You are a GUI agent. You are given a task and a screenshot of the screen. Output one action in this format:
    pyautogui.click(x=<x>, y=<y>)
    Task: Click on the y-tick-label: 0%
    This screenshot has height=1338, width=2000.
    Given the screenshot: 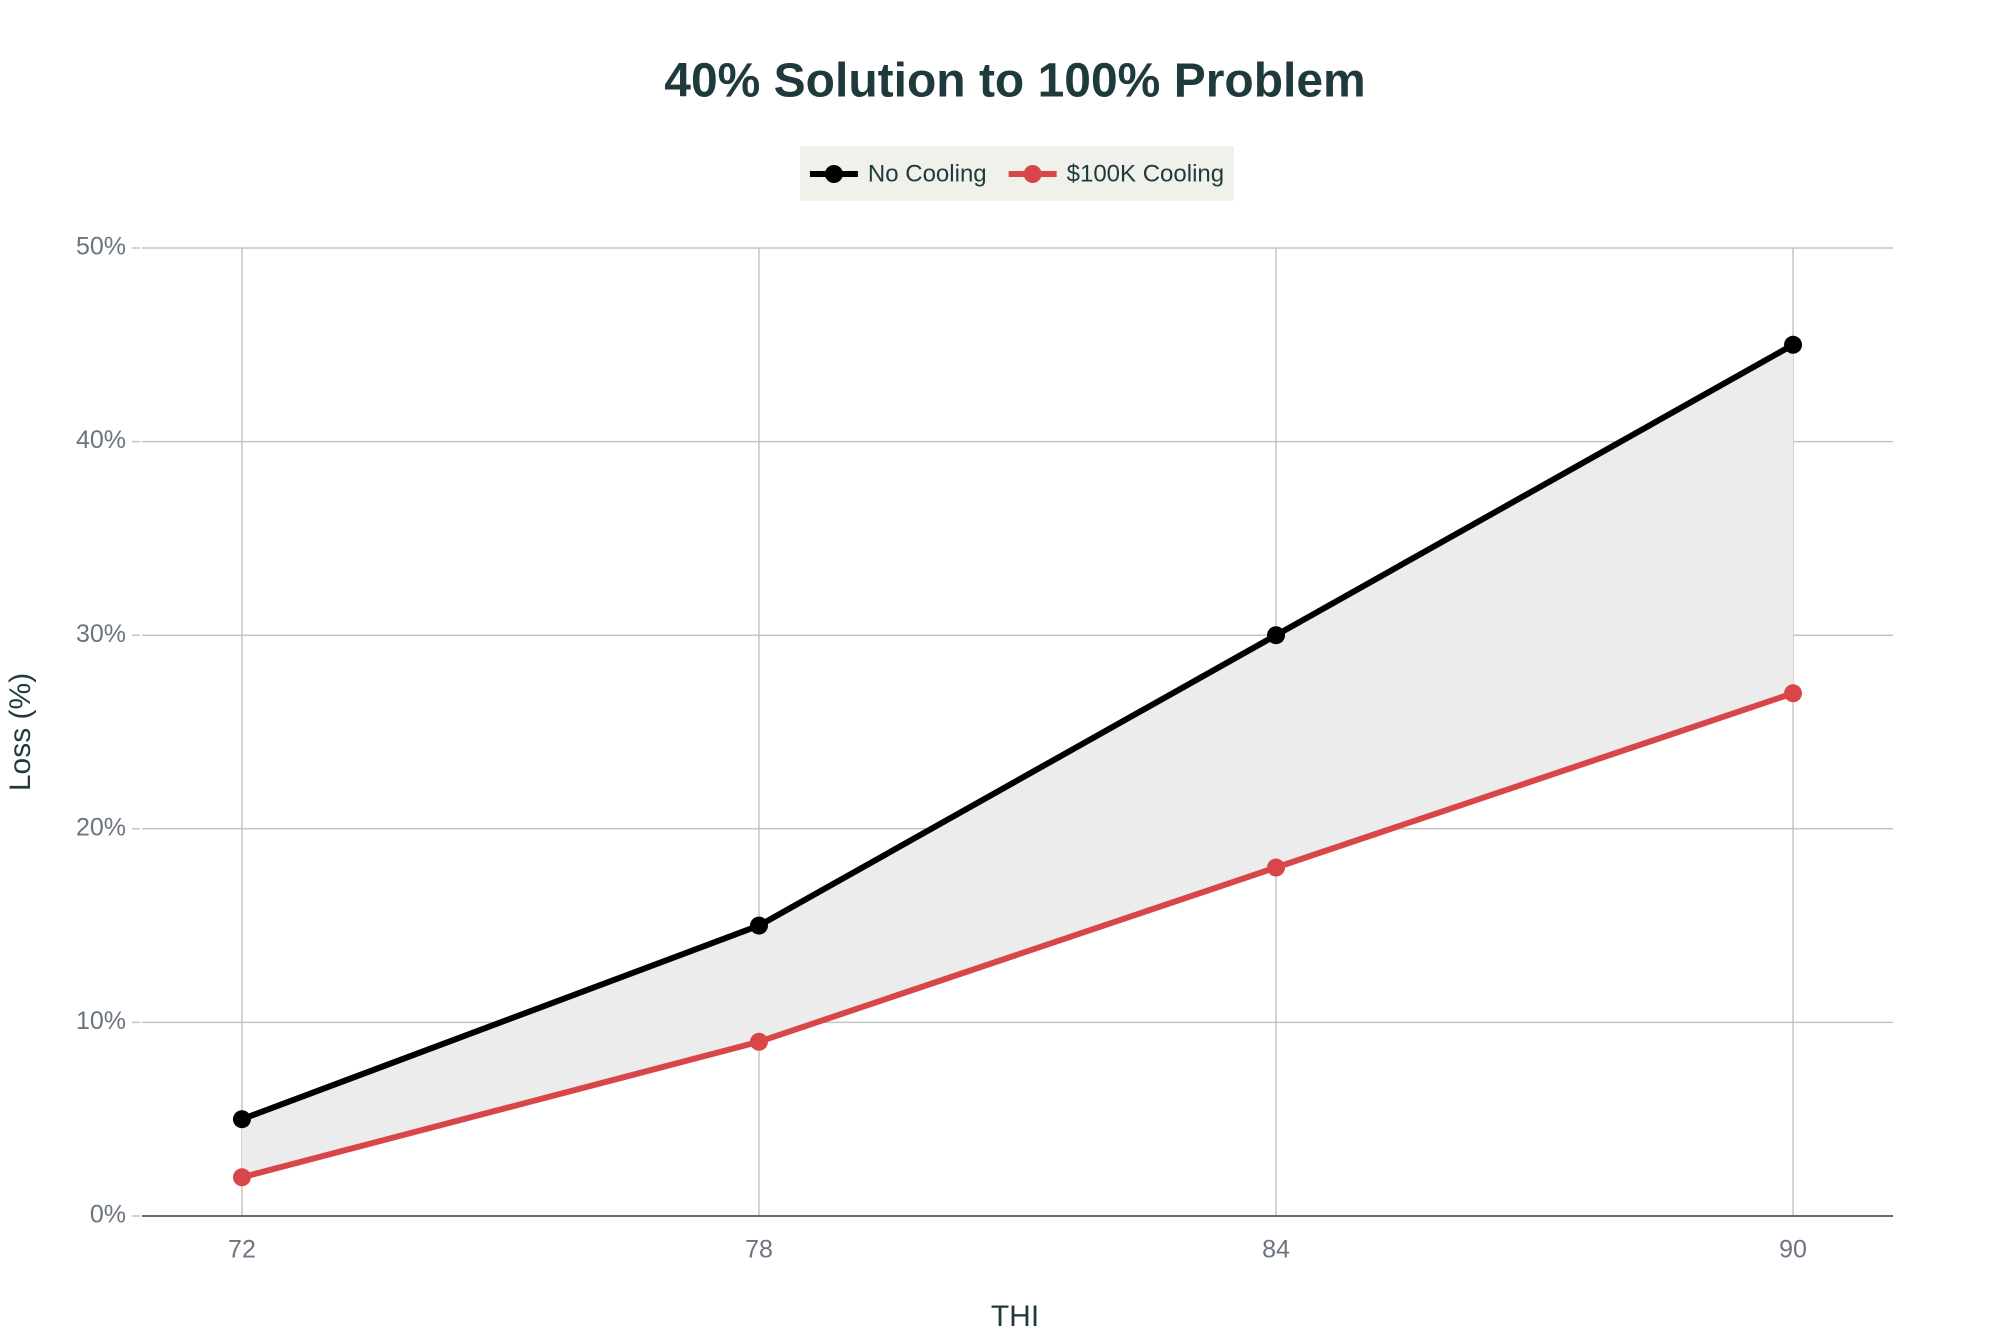 What is the action you would take?
    pyautogui.click(x=108, y=1215)
    